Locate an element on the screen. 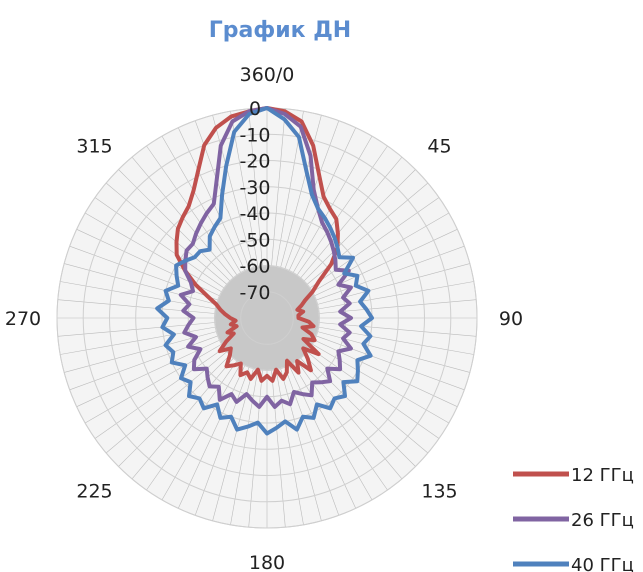 This screenshot has width=643, height=572. radial-tick-labels: 0 -10 -20 -30 -40 -50 -60 -70 is located at coordinates (254, 201).